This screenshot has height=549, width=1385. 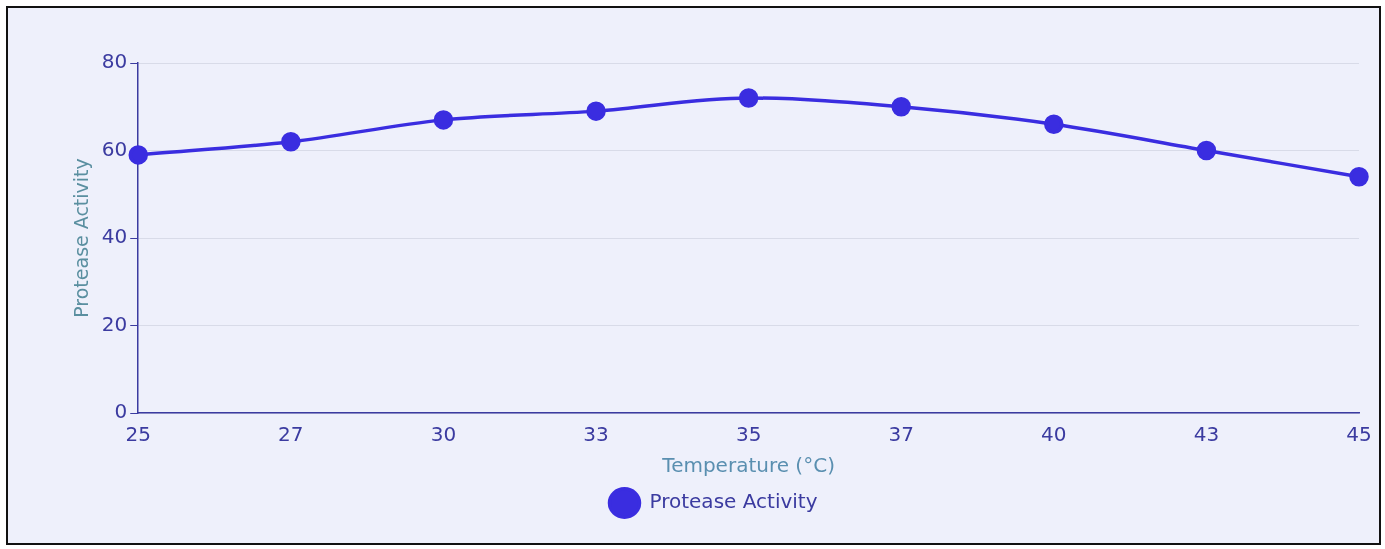 I want to click on x-tick-label: 35, so click(x=748, y=434).